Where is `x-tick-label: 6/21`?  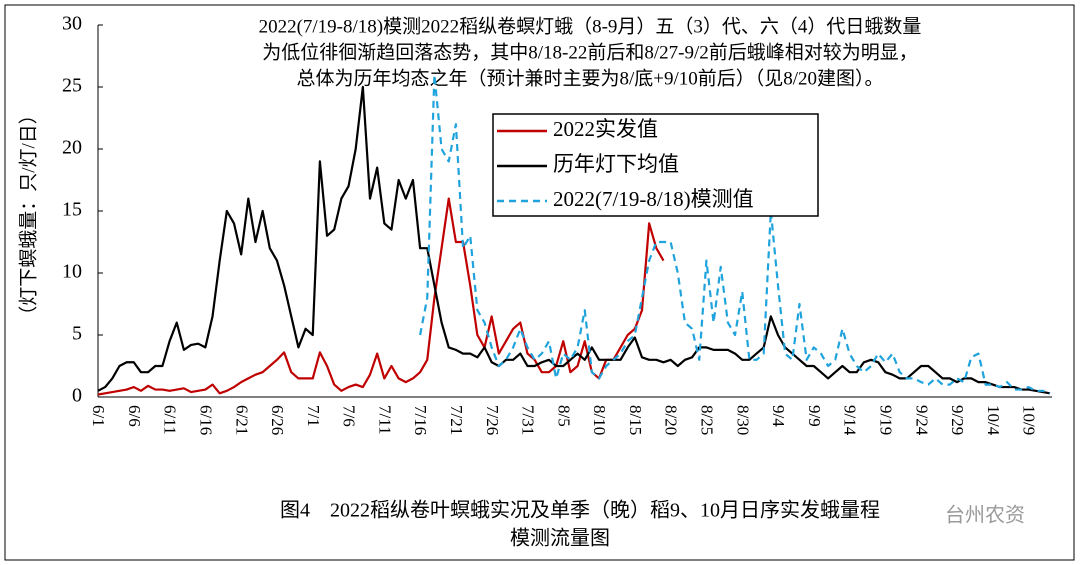 x-tick-label: 6/21 is located at coordinates (241, 420).